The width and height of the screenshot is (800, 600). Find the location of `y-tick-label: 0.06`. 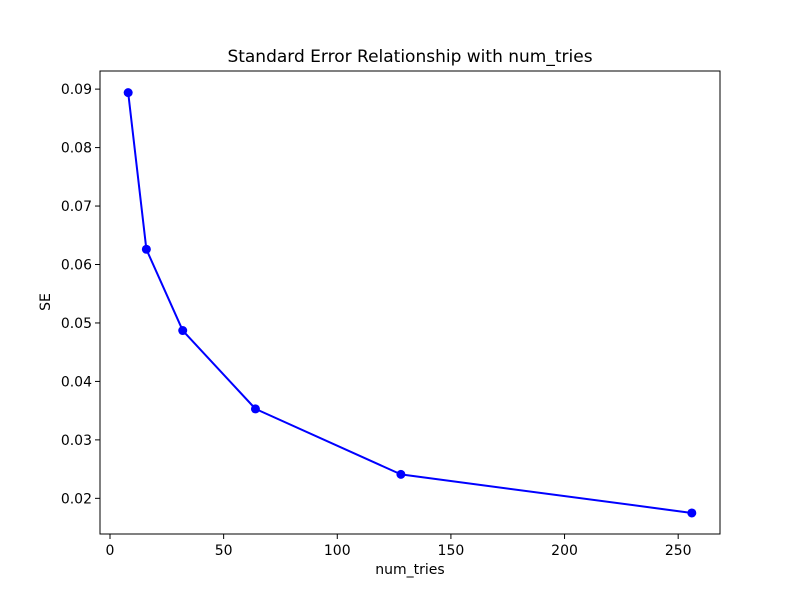

y-tick-label: 0.06 is located at coordinates (76, 266).